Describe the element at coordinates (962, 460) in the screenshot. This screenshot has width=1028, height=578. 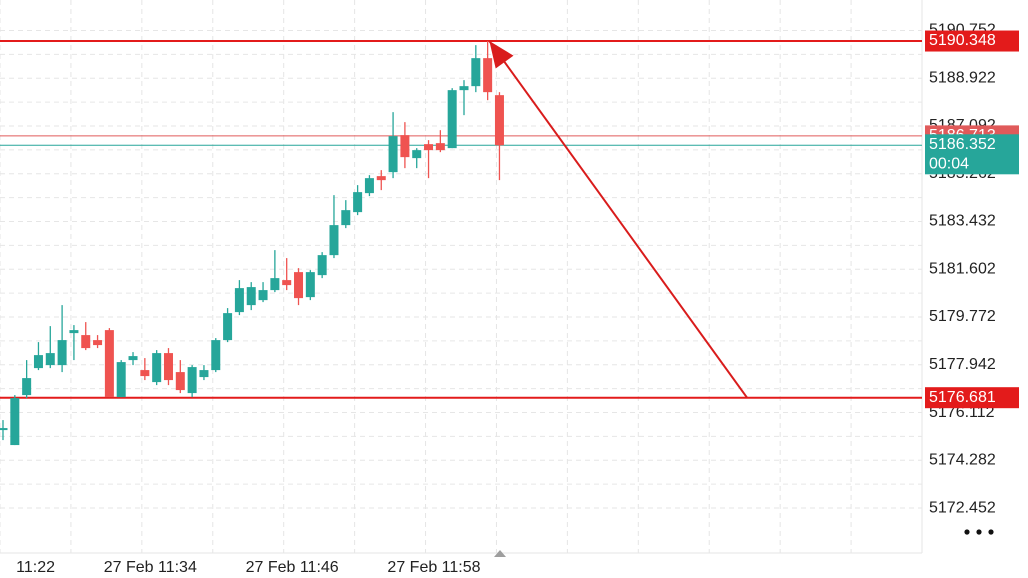
I see `y-tick-label: 5174.282` at that location.